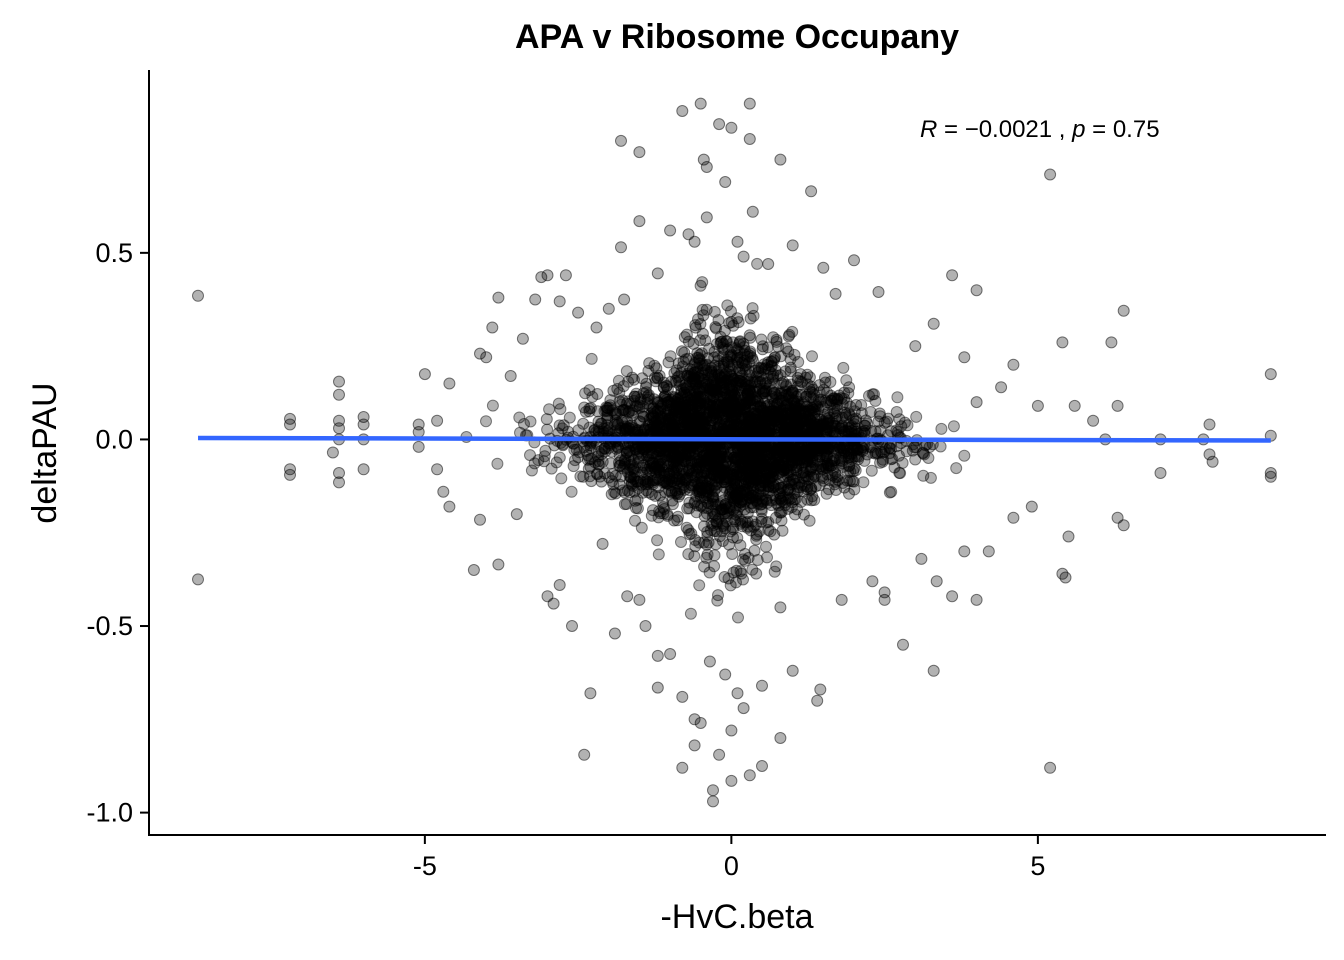 The height and width of the screenshot is (960, 1344). I want to click on y-tick-label: 0.5, so click(114, 253).